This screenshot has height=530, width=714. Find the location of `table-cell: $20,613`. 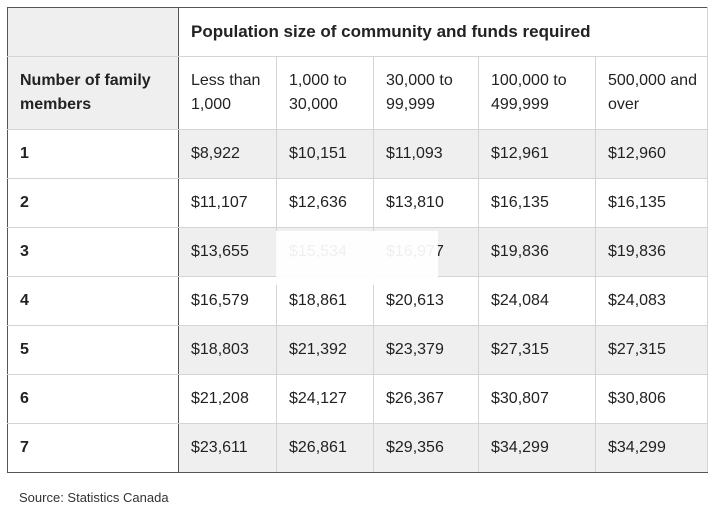

table-cell: $20,613 is located at coordinates (426, 301).